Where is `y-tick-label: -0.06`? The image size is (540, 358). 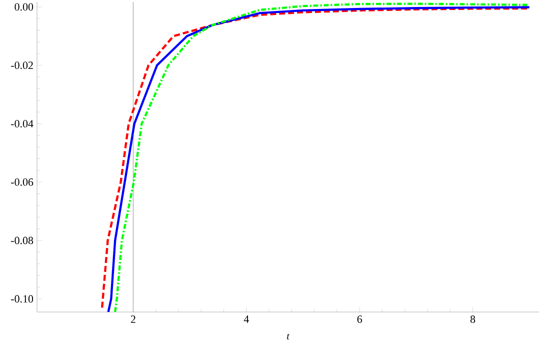
y-tick-label: -0.06 is located at coordinates (22, 182).